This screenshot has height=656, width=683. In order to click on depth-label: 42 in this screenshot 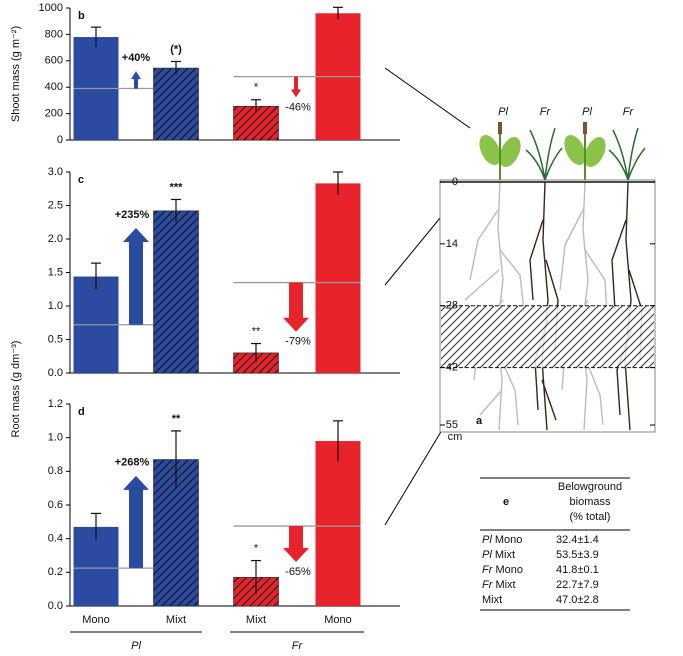, I will do `click(452, 367)`.